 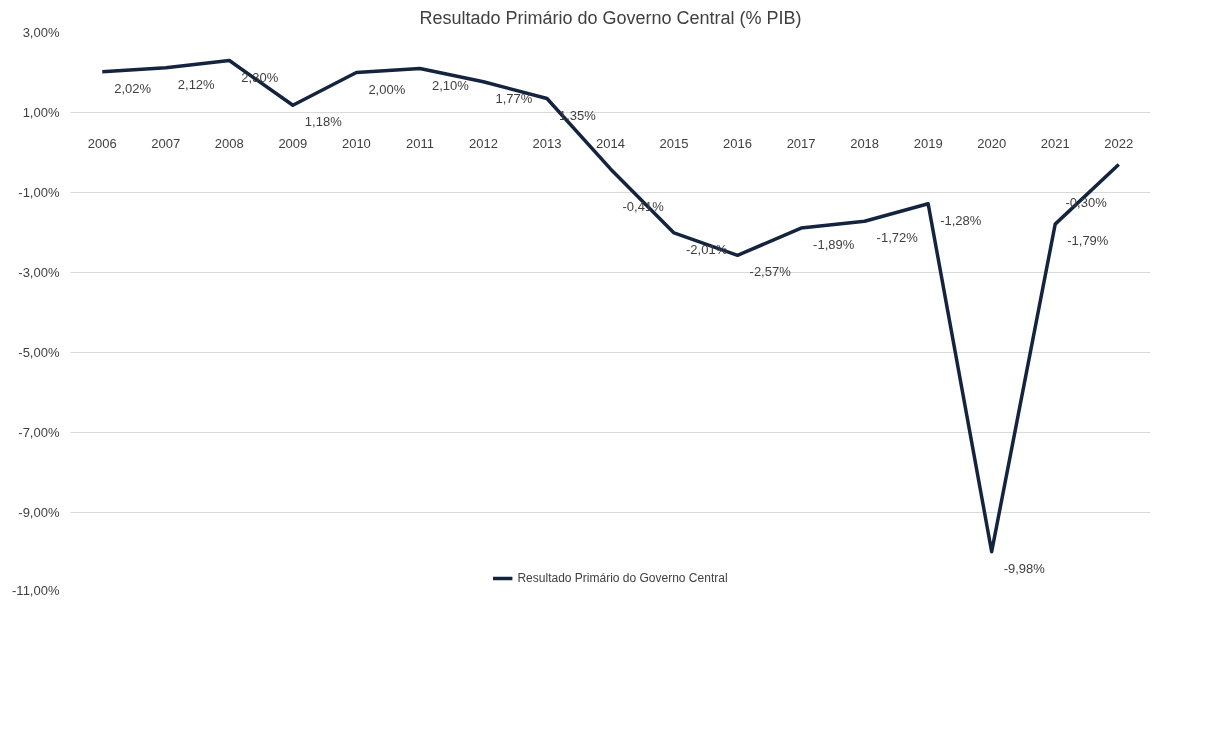 What do you see at coordinates (293, 143) in the screenshot?
I see `x-tick-label: 2009` at bounding box center [293, 143].